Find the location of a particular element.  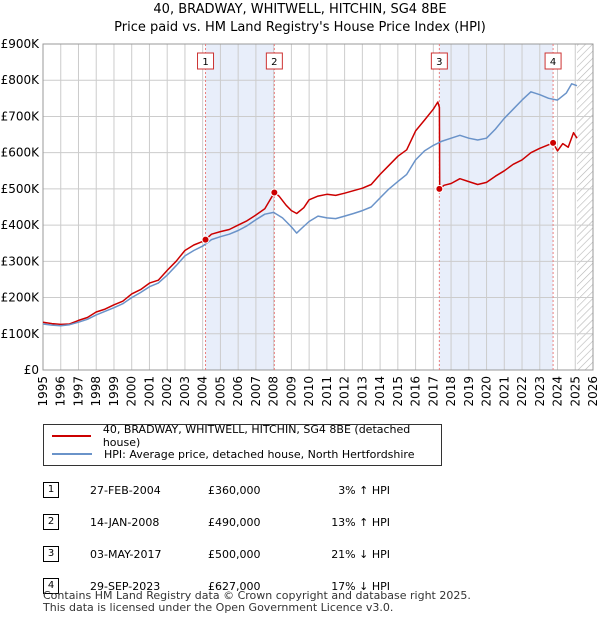

sale-date: 03-MAY-2017 is located at coordinates (126, 554).